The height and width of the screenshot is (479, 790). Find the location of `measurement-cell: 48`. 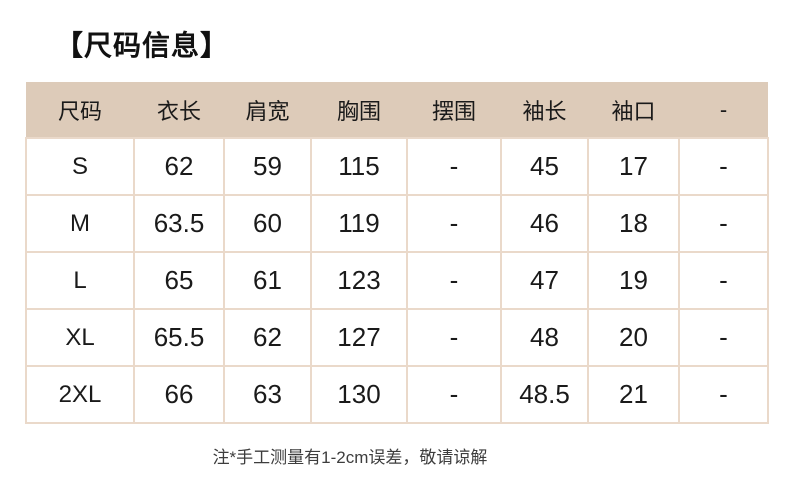

measurement-cell: 48 is located at coordinates (544, 337).